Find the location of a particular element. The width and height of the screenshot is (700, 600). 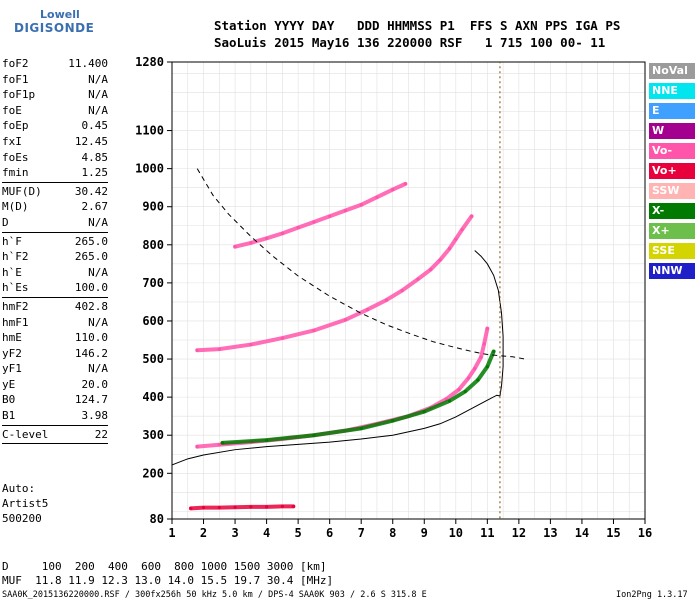

param-name: hmE is located at coordinates (12, 338).